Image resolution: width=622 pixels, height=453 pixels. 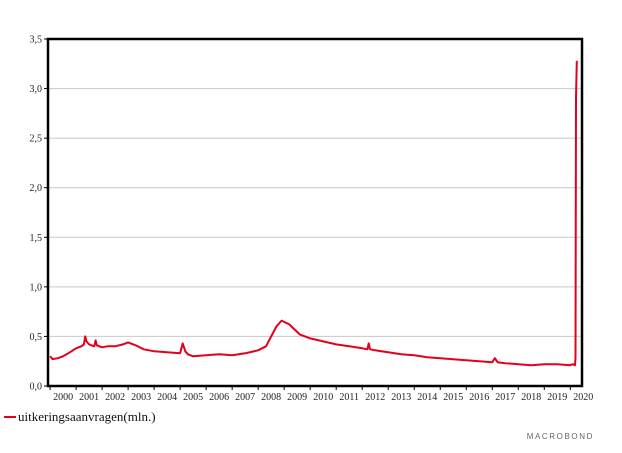 I want to click on brand-watermark: MACROBOND, so click(x=560, y=436).